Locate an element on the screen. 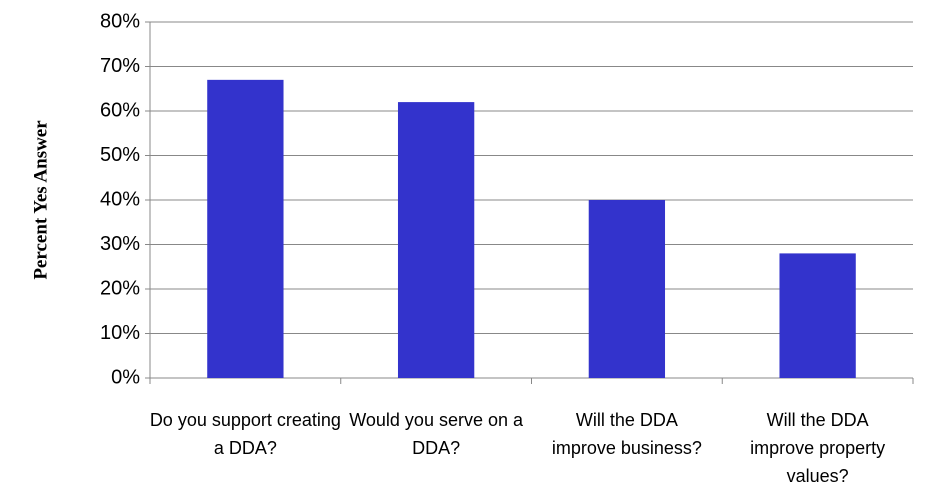 The image size is (927, 501). y-axis-title: Percent Yes Answer is located at coordinates (40, 200).